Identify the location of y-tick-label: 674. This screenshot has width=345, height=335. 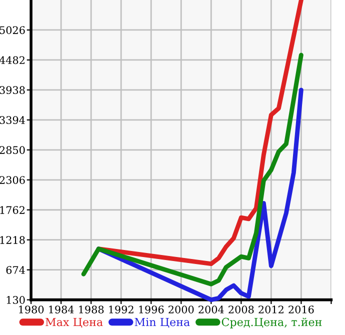
(15, 270).